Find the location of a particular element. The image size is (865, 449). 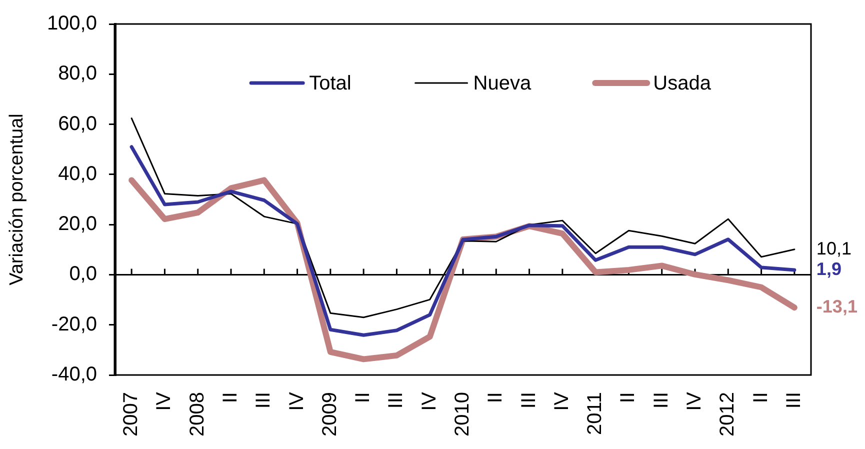

y-tick-label: 40,0 is located at coordinates (77, 173).